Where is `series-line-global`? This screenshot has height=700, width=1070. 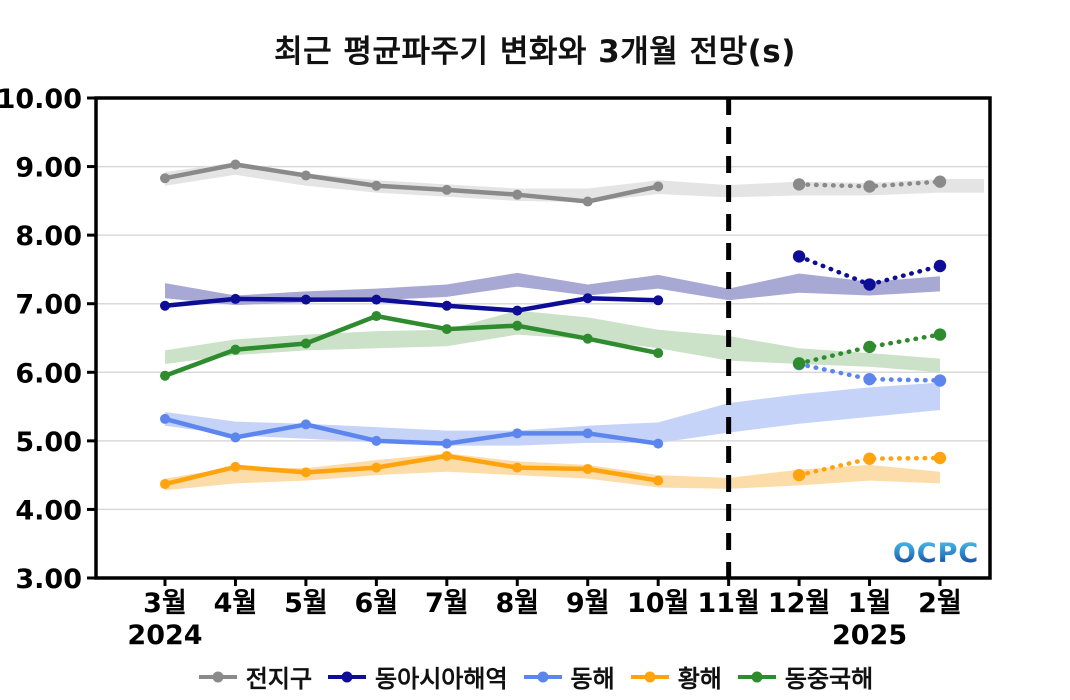
series-line-global is located at coordinates (411, 183).